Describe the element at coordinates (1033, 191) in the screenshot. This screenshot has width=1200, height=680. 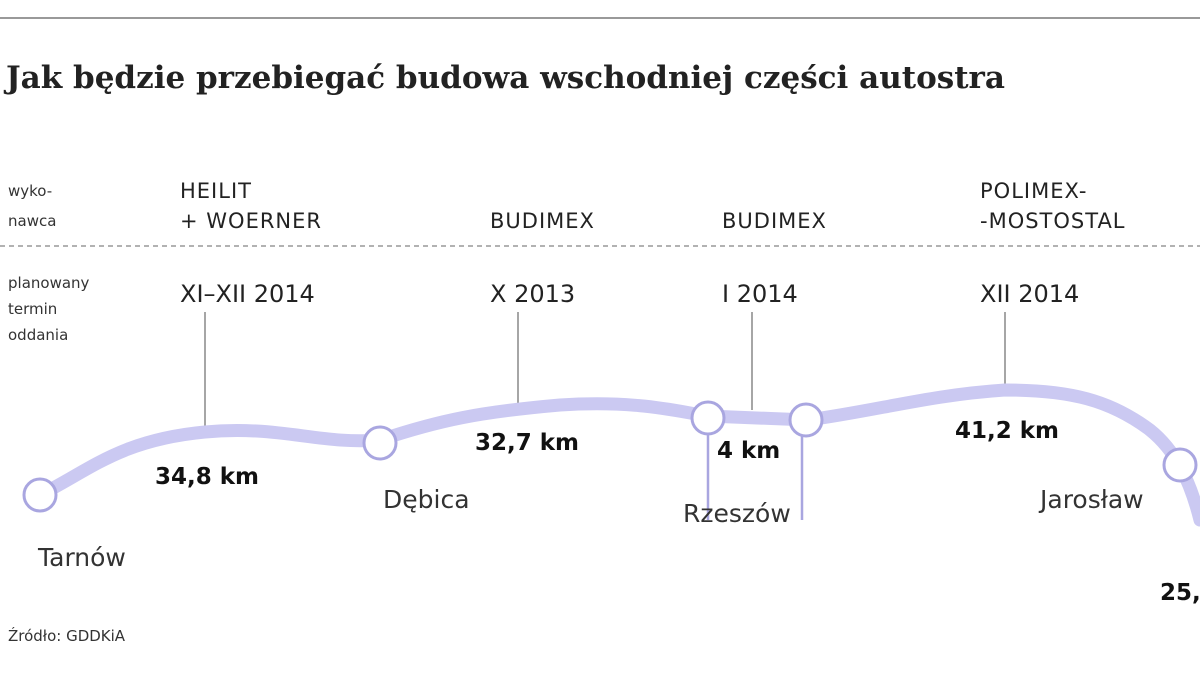
I see `contractor: POLIMEX-` at that location.